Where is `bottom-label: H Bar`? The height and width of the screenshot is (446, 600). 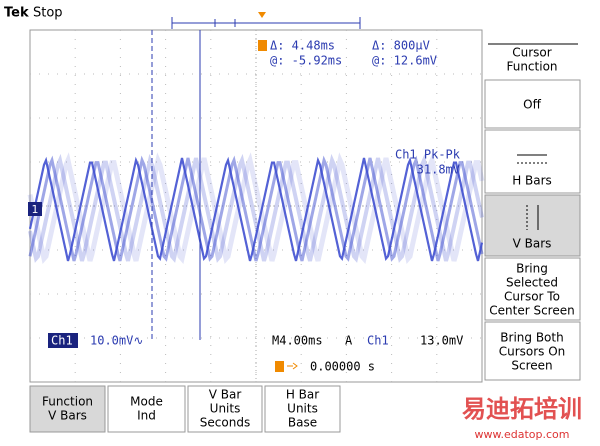 bottom-label: H Bar is located at coordinates (302, 395).